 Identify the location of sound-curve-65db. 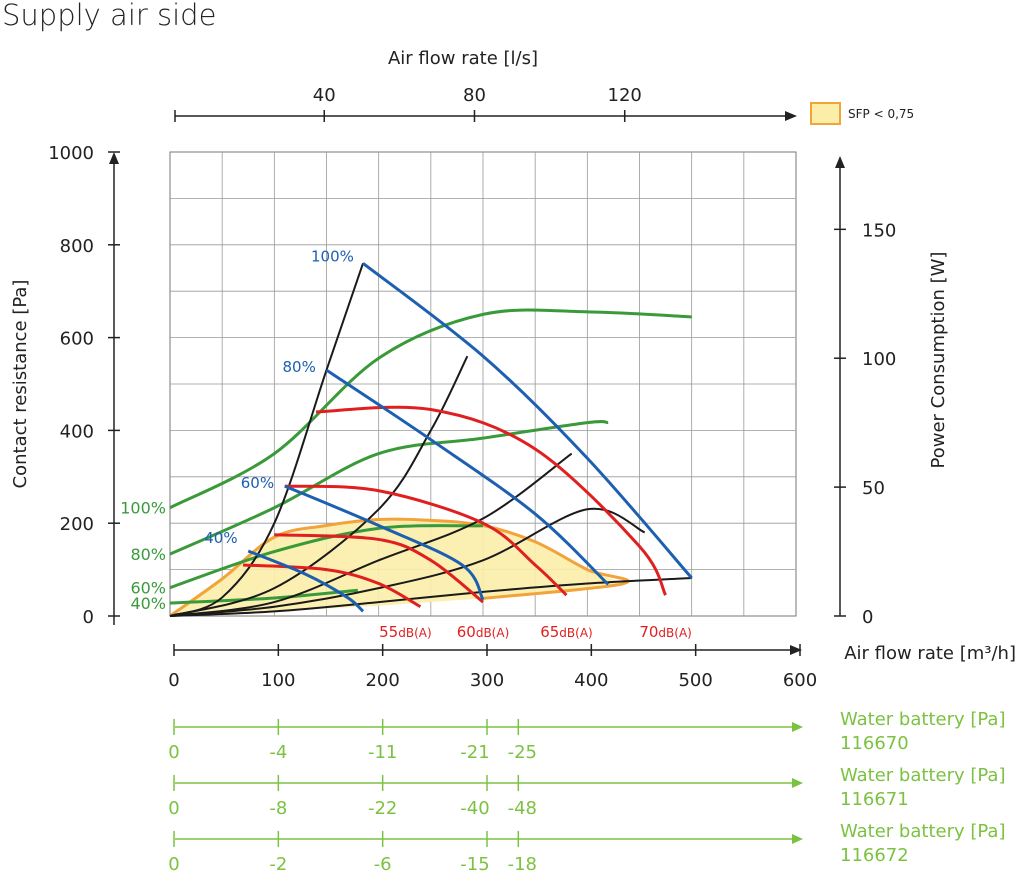
(426, 540).